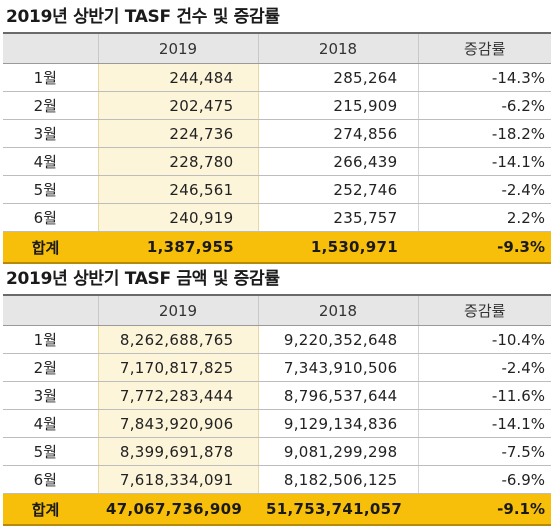 This screenshot has height=526, width=554. What do you see at coordinates (338, 451) in the screenshot?
I see `value-2018-cell: 9,081,299,298` at bounding box center [338, 451].